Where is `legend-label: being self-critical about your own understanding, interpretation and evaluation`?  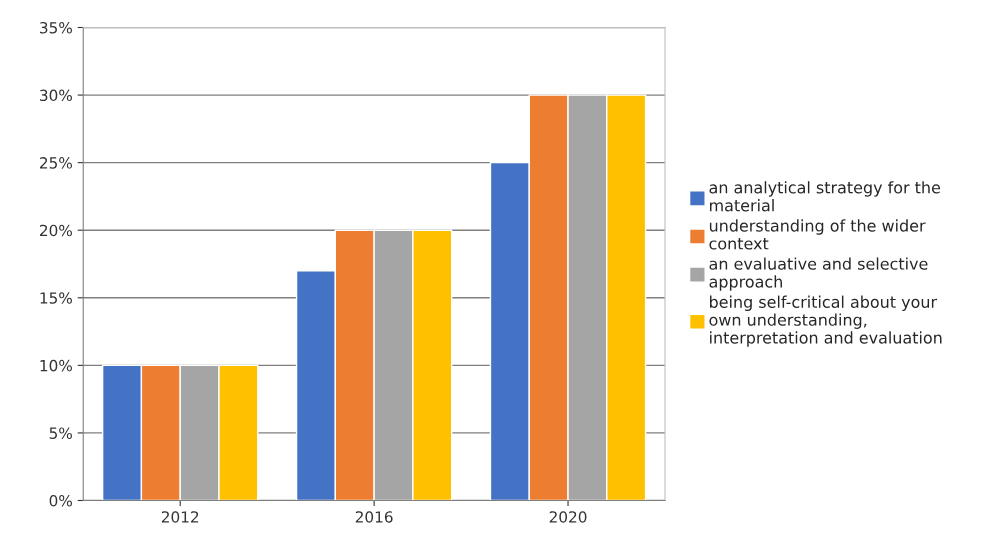
legend-label: being self-critical about your own understanding, interpretation and evaluation is located at coordinates (825, 321).